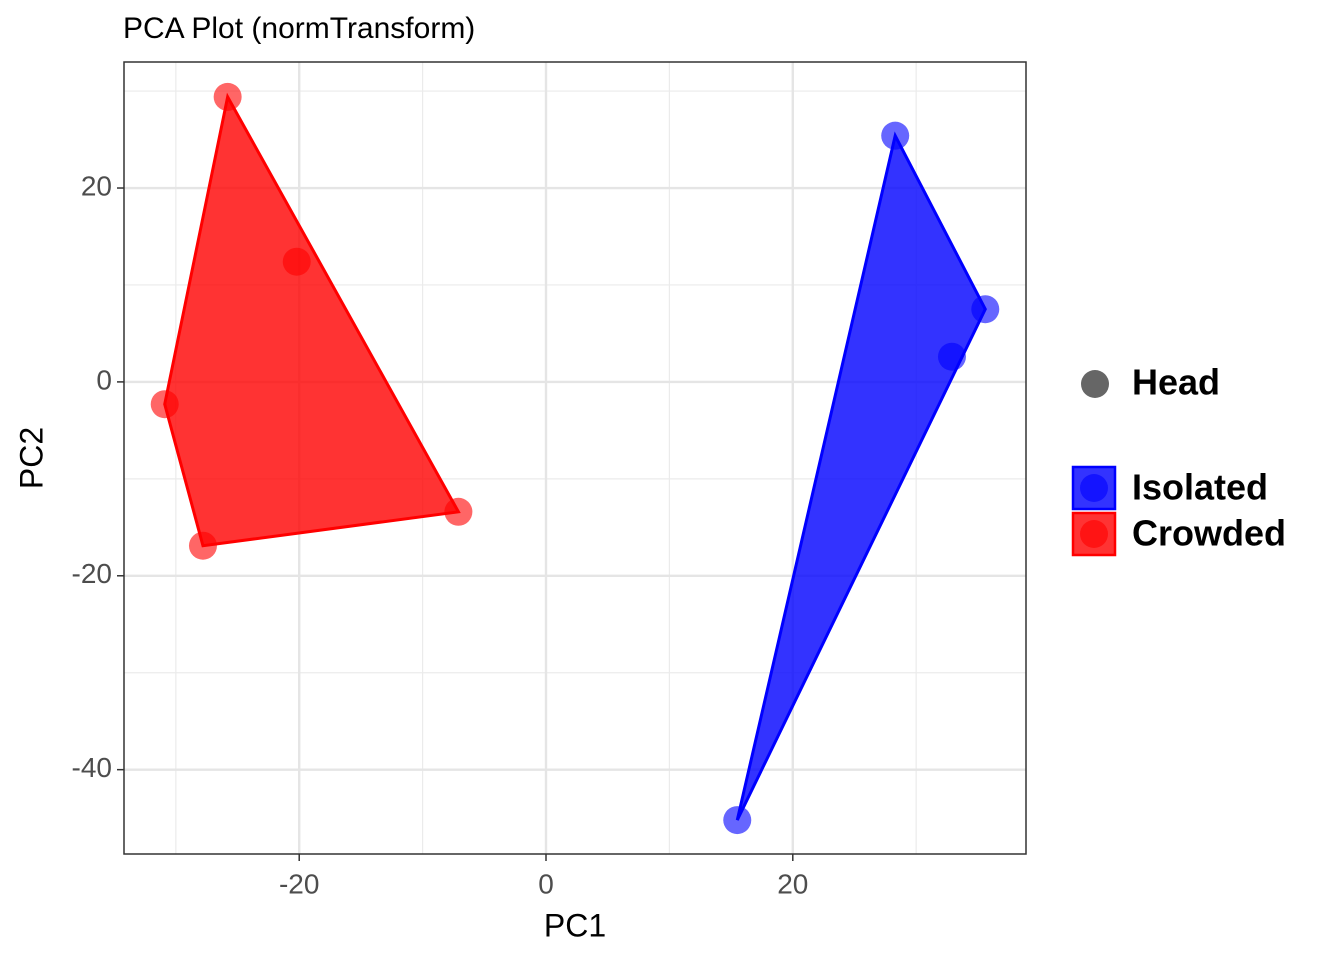 This screenshot has width=1344, height=960. What do you see at coordinates (92, 573) in the screenshot?
I see `y-tick-label: -20` at bounding box center [92, 573].